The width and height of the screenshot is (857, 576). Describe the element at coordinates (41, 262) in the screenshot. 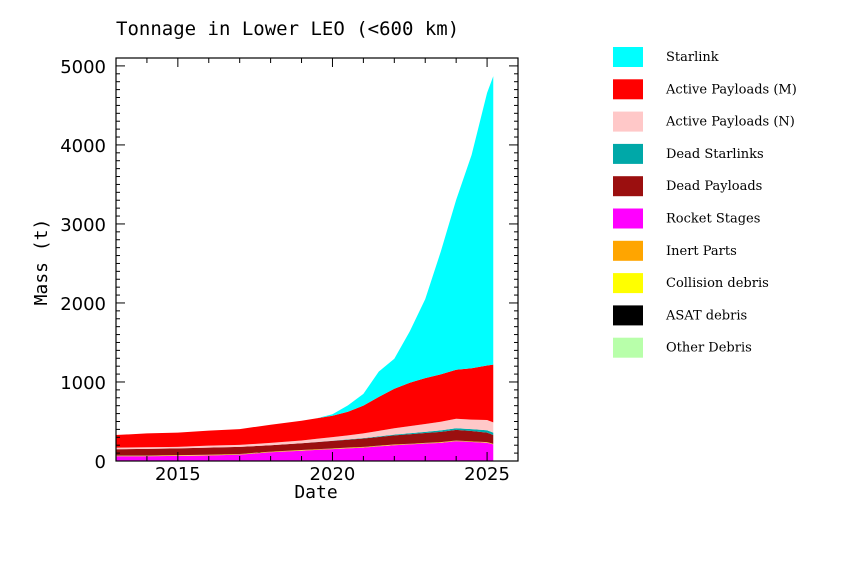

I see `y-axis-label: Mass (t)` at that location.